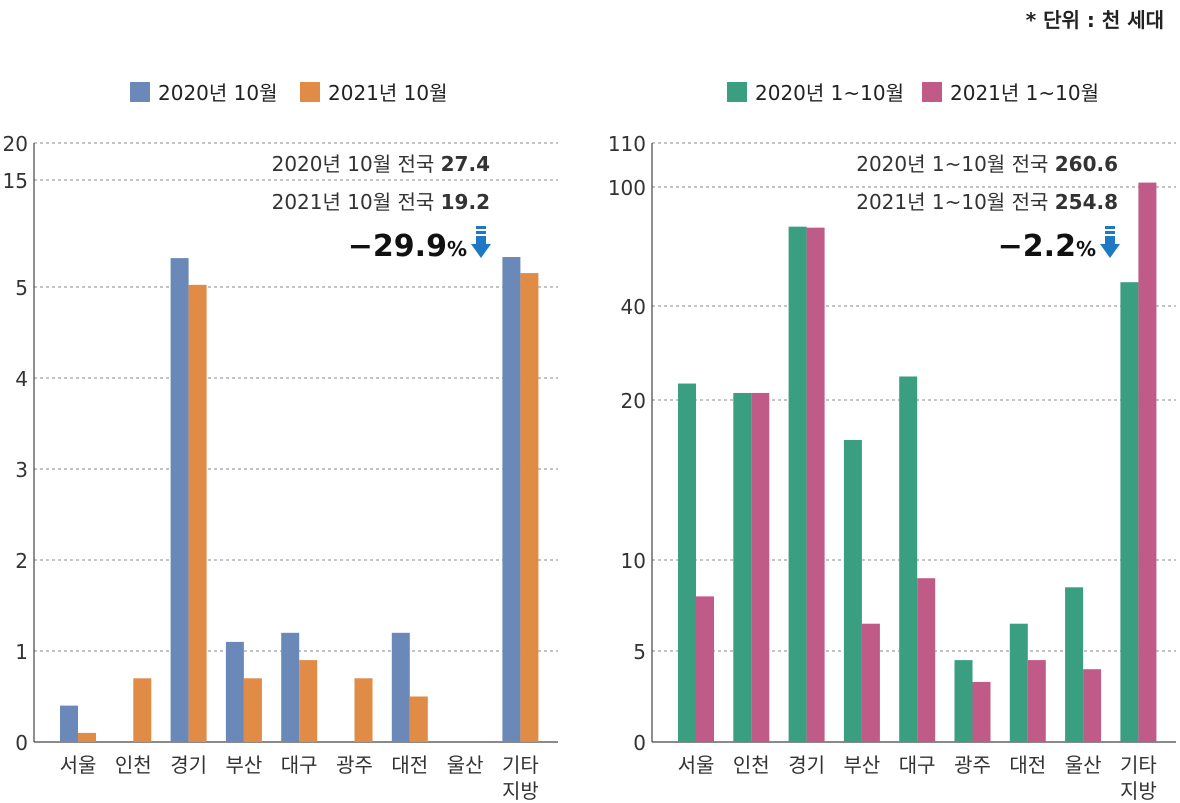 Image resolution: width=1180 pixels, height=803 pixels. Describe the element at coordinates (633, 307) in the screenshot. I see `y-tick-label: 40` at that location.